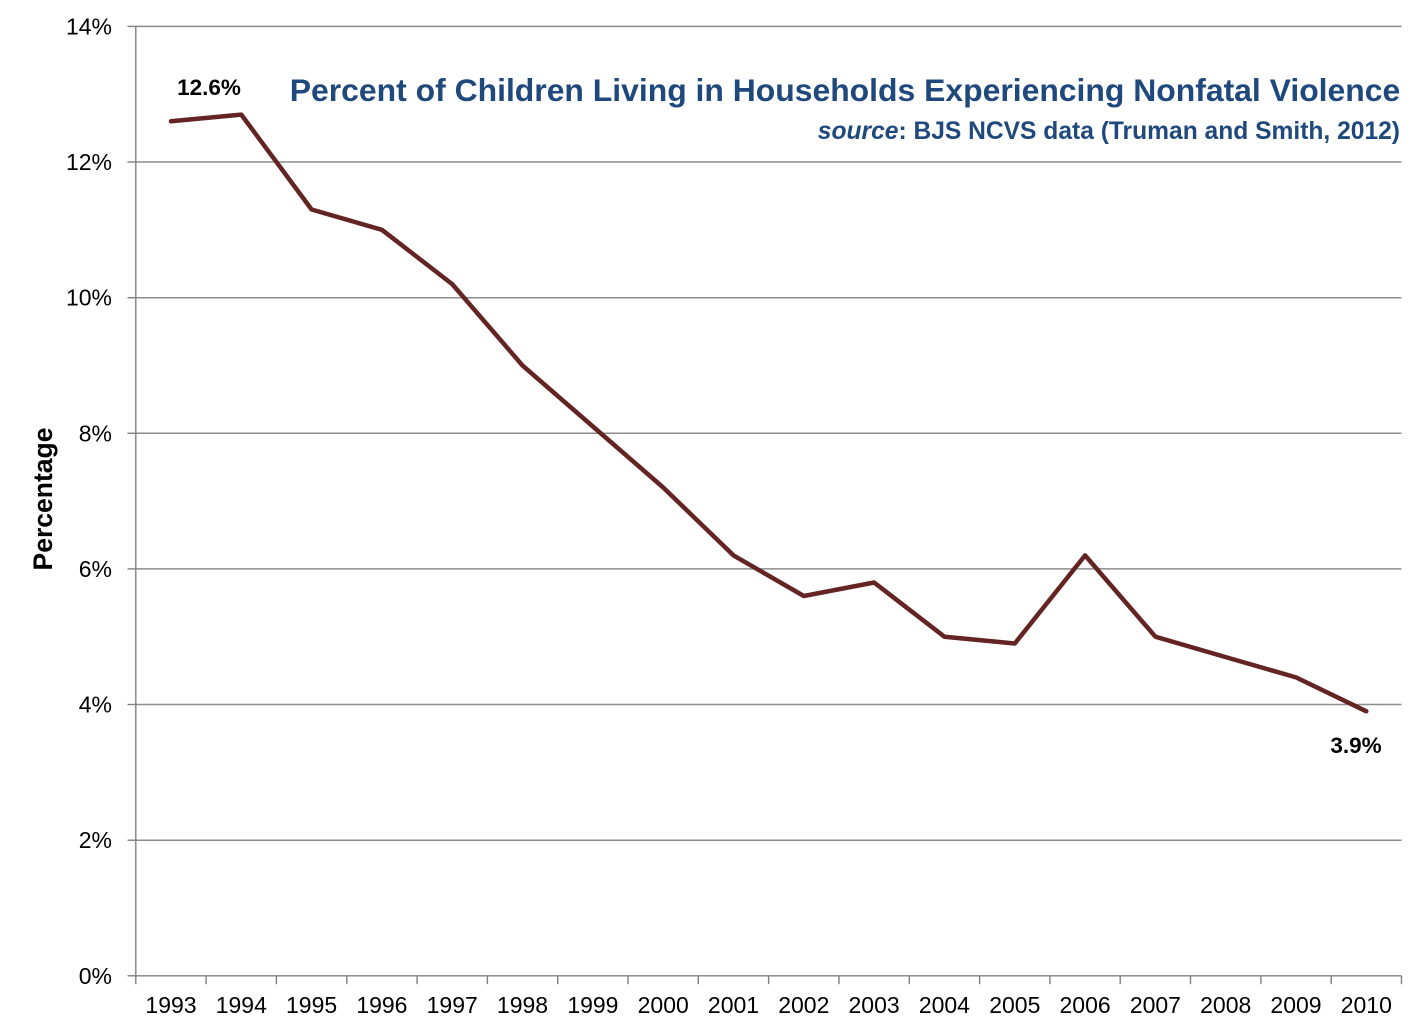  I want to click on svg-text: 2006, so click(1085, 1005).